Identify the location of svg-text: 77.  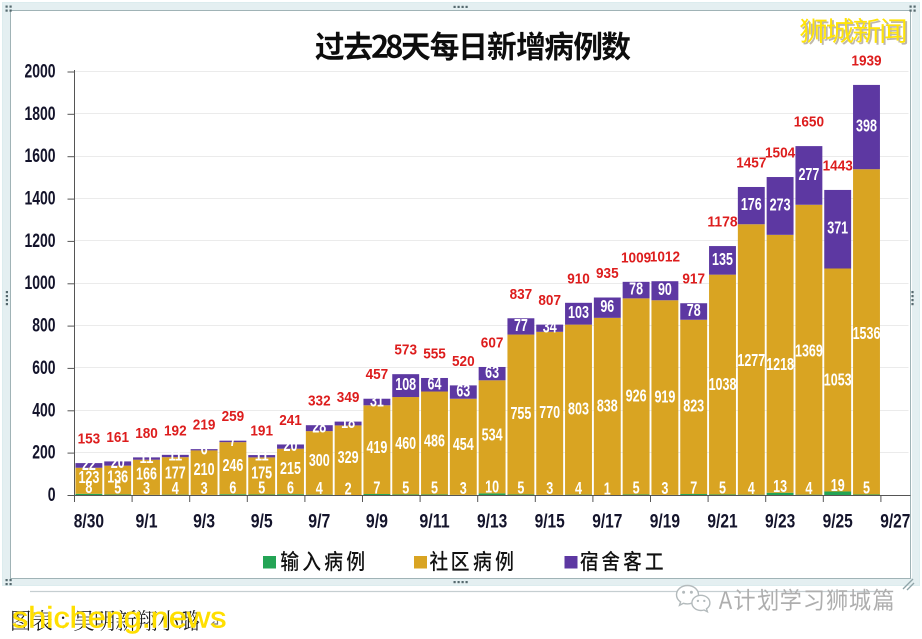
(521, 325).